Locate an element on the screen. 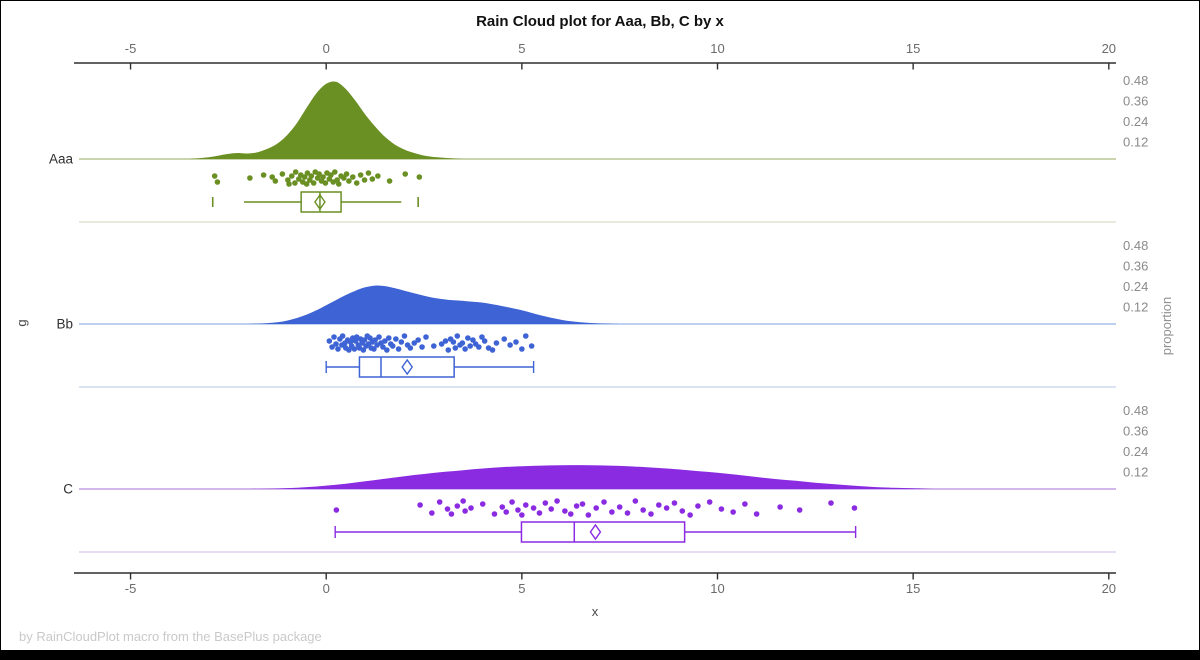  bottom-axis-tick-label: 5 is located at coordinates (521, 588).